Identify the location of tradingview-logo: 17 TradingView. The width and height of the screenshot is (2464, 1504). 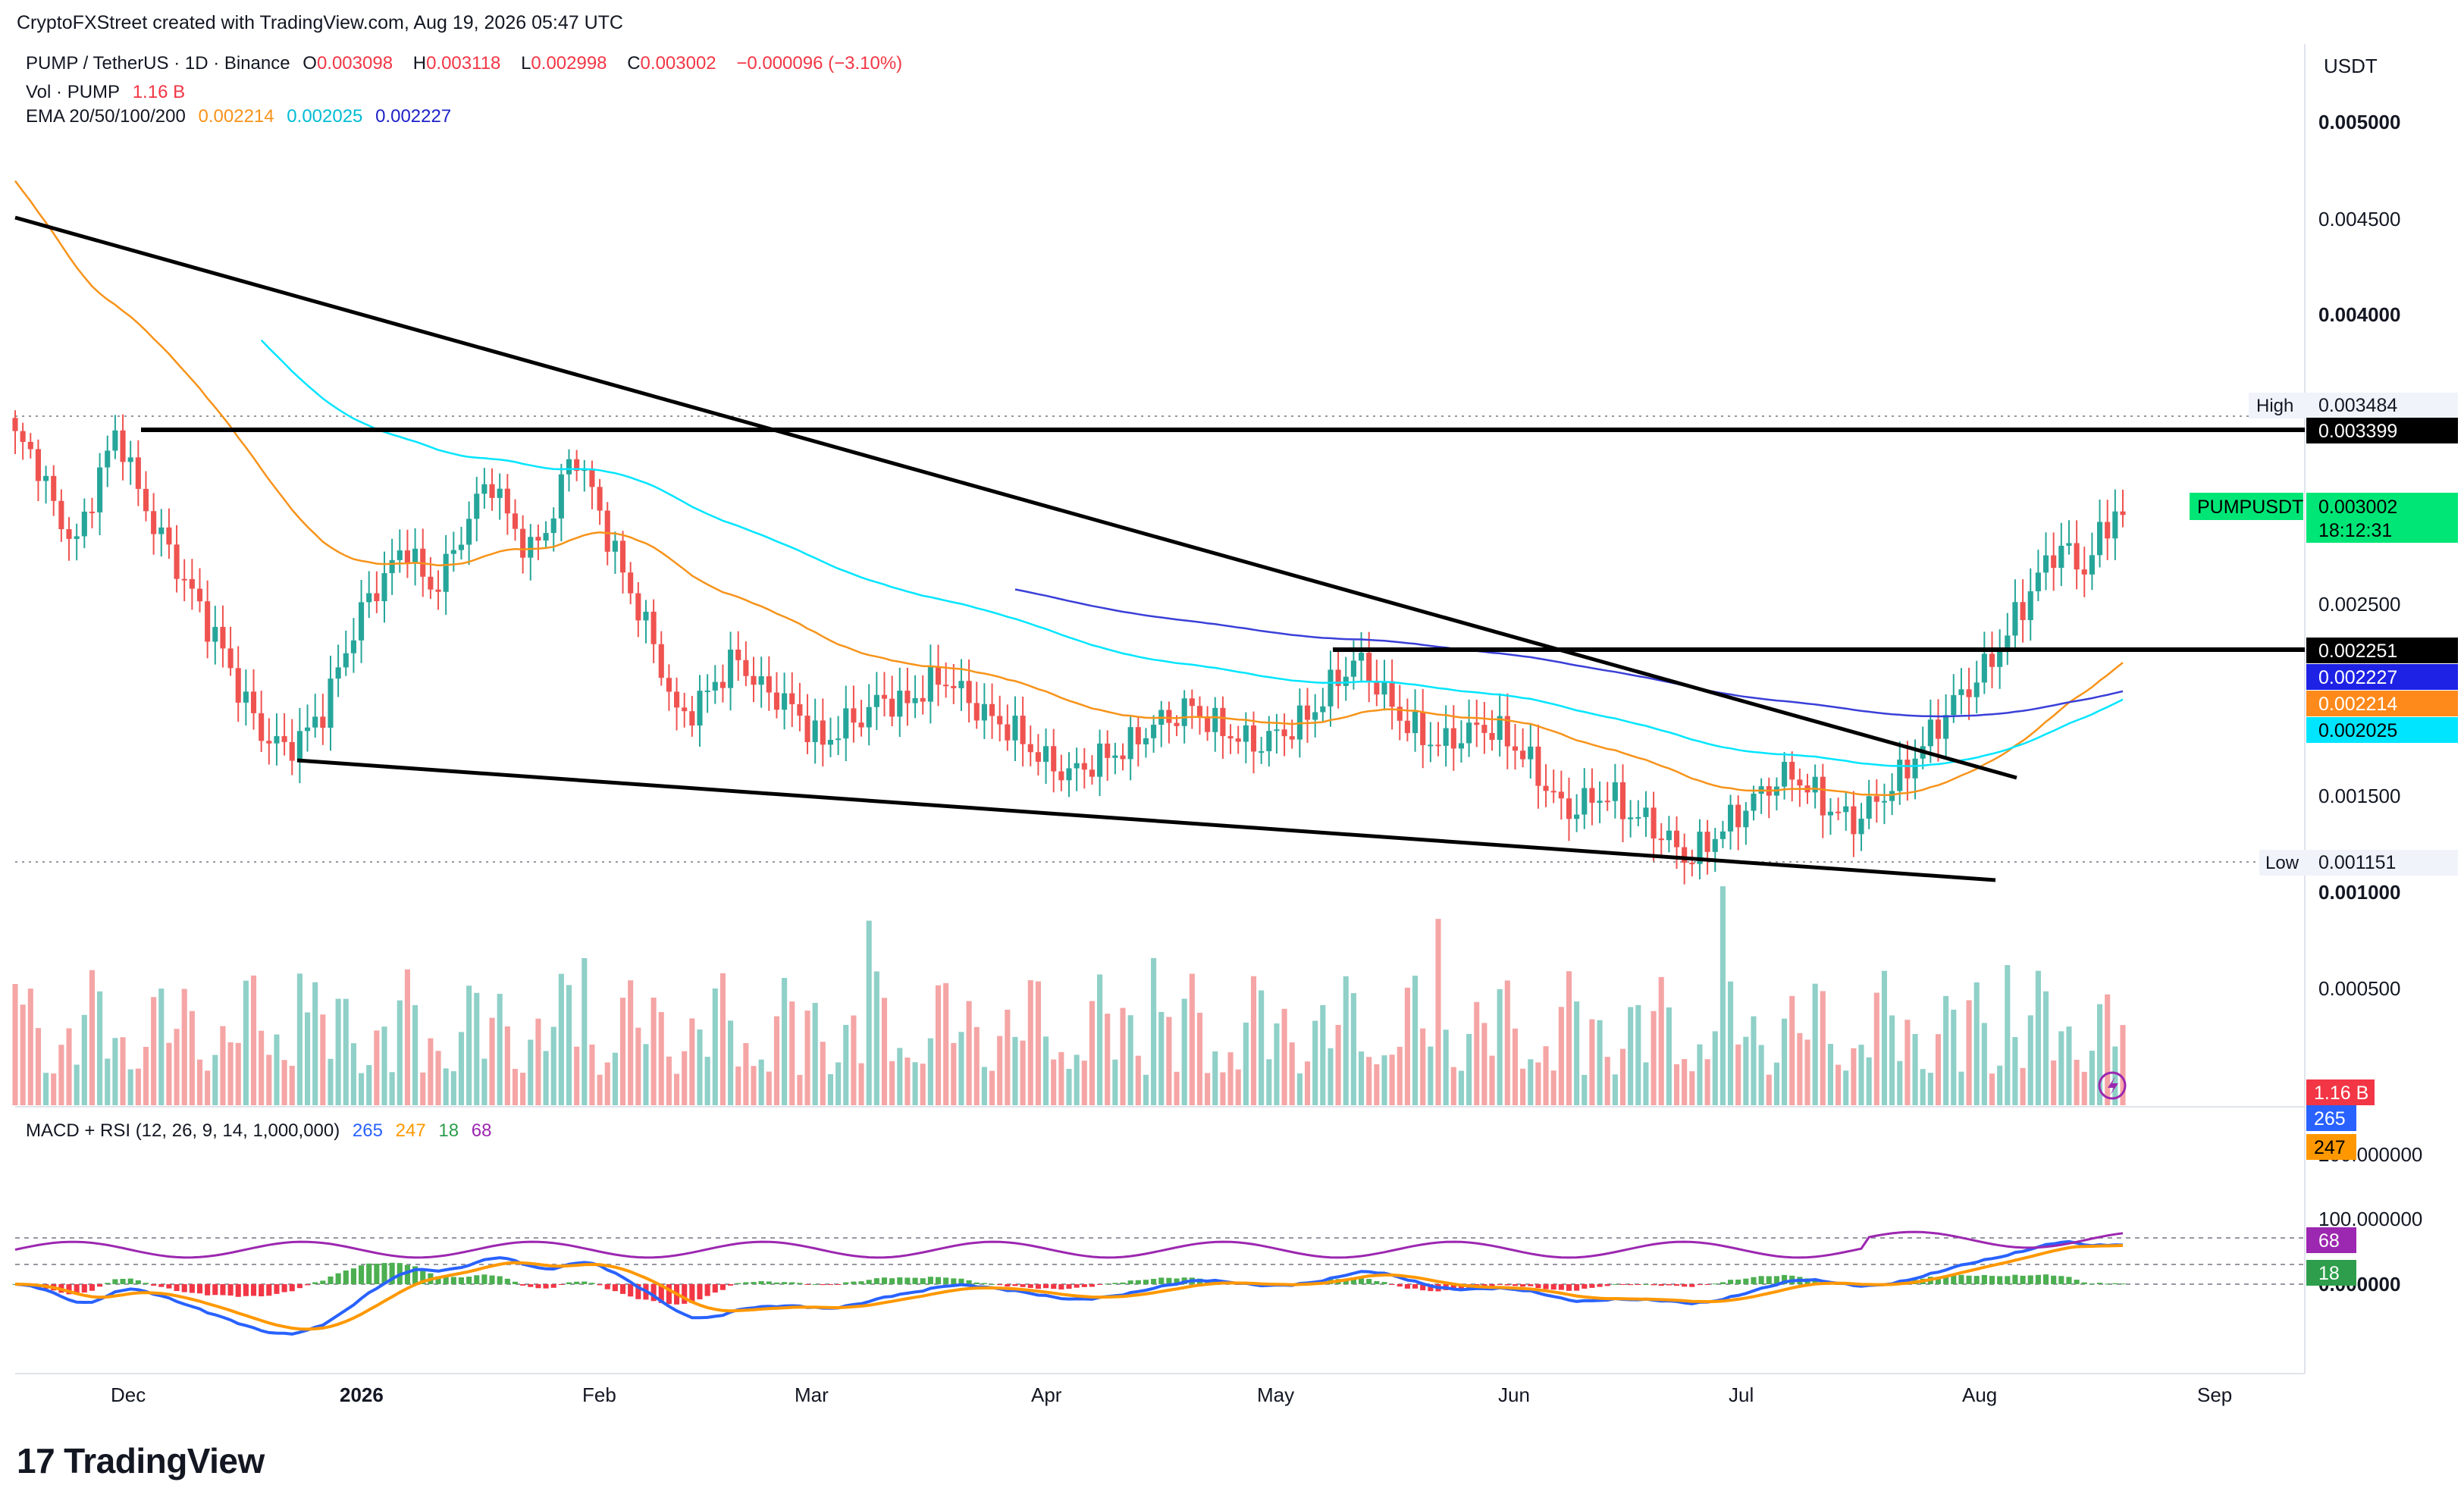
(141, 1460).